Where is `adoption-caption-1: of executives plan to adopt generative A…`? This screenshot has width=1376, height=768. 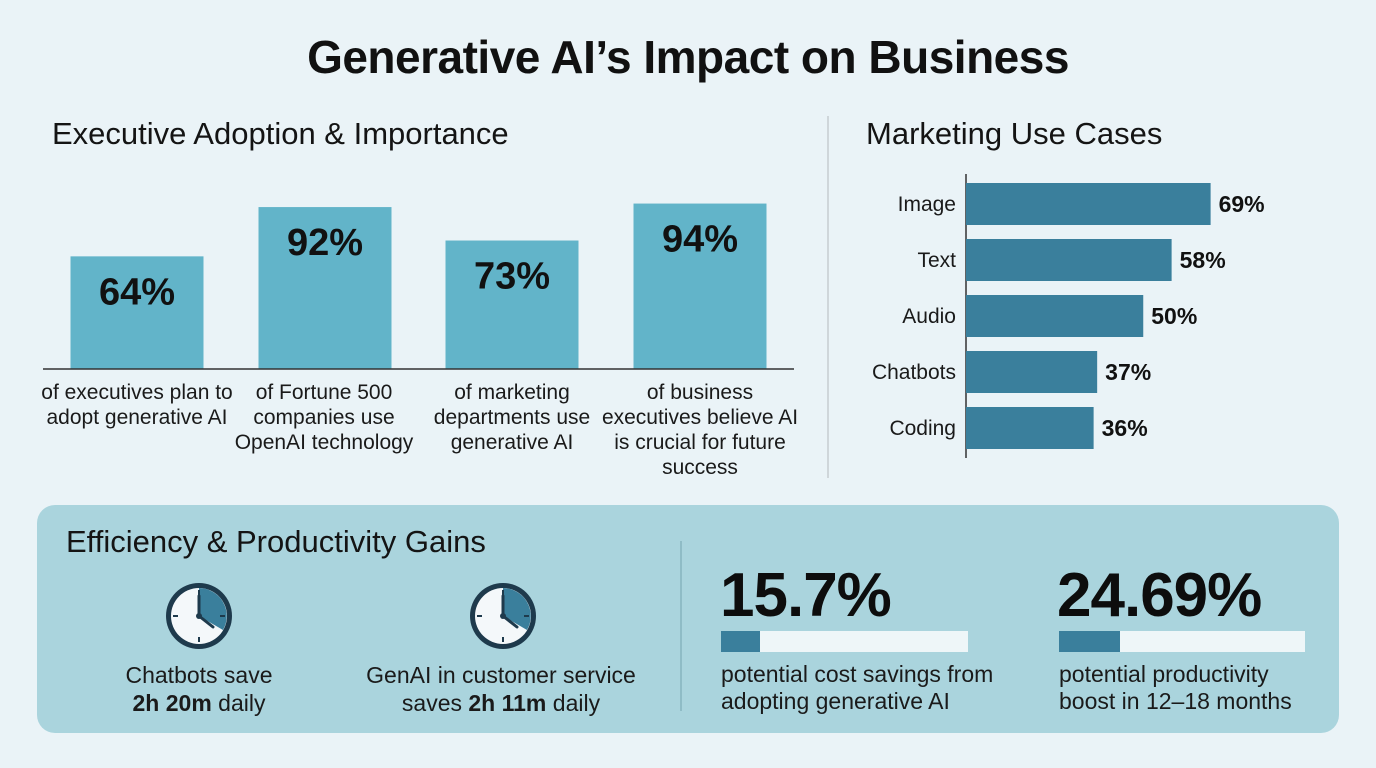
adoption-caption-1: of executives plan to adopt generative A… is located at coordinates (137, 405).